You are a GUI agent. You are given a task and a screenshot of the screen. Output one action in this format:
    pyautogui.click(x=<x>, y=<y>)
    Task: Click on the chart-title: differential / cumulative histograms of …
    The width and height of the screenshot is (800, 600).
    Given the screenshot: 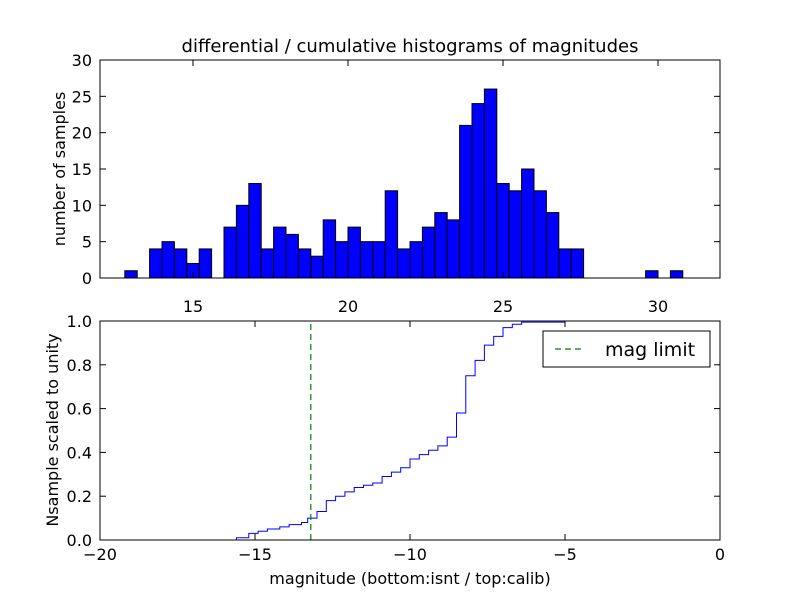 What is the action you would take?
    pyautogui.click(x=410, y=46)
    